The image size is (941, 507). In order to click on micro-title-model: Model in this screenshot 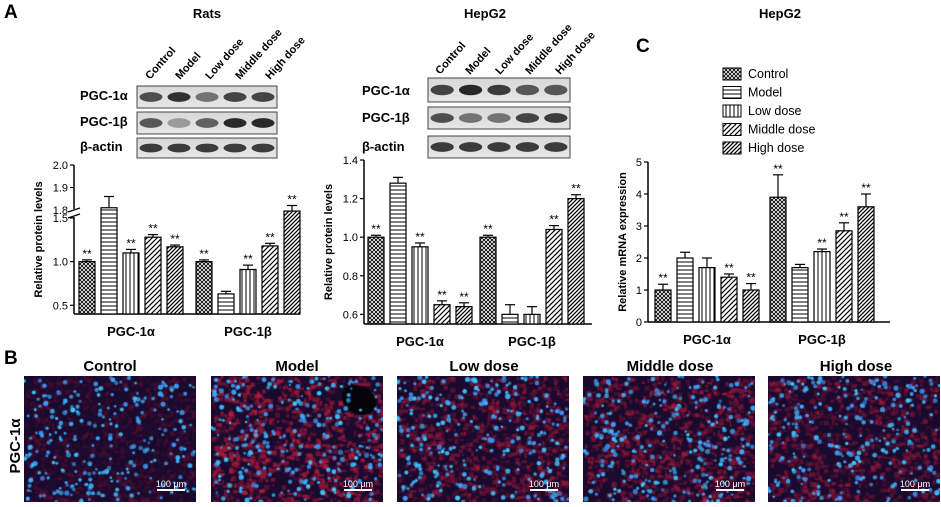, I will do `click(296, 366)`.